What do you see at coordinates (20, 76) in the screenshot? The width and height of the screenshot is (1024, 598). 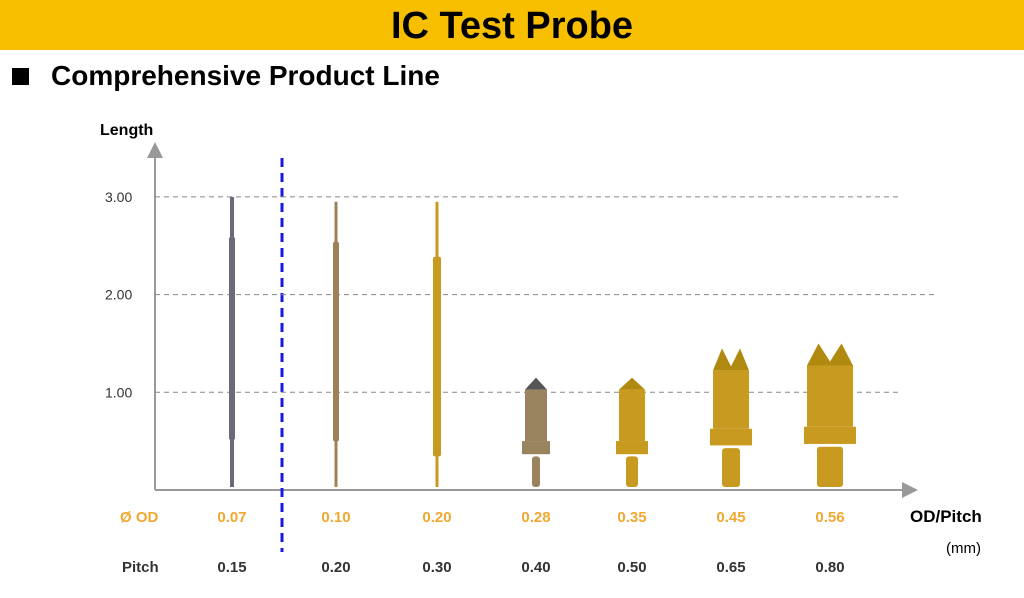 I see `bullet-square-icon` at bounding box center [20, 76].